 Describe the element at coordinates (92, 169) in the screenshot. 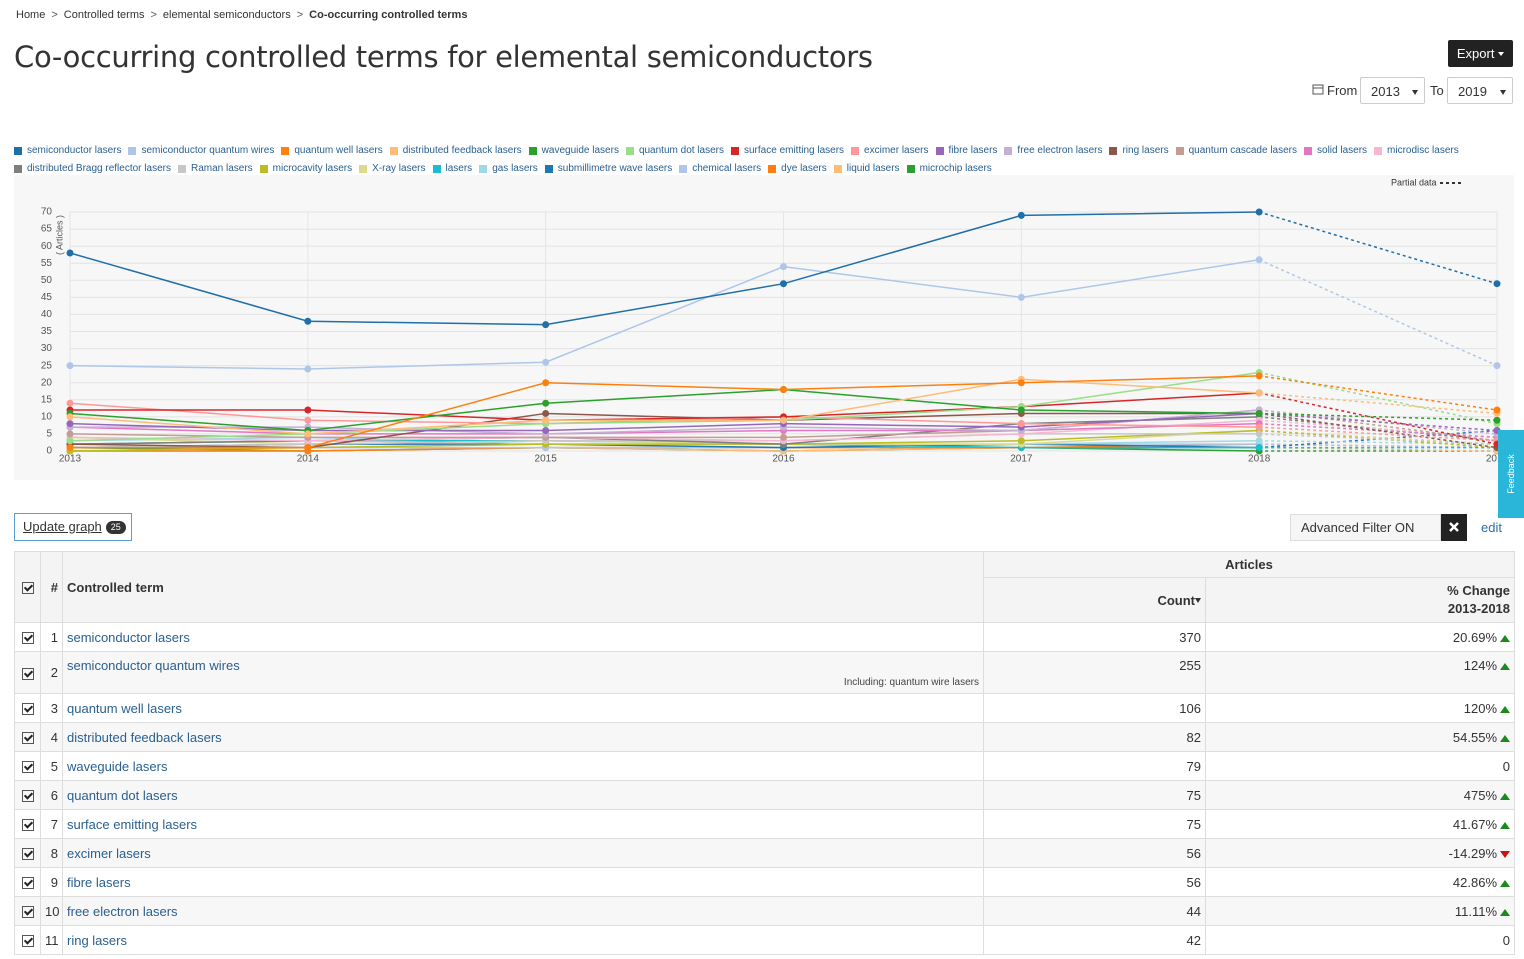

I see `legend-item: distributed Bragg reflector lasers` at that location.